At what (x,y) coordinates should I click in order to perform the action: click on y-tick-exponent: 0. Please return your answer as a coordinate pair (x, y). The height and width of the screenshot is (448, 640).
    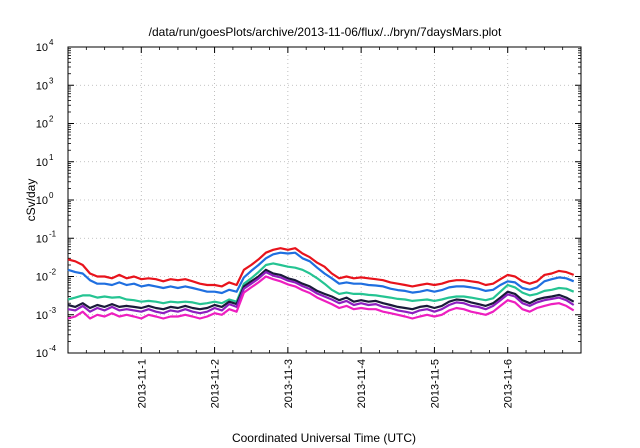
    Looking at the image, I should click on (51, 195).